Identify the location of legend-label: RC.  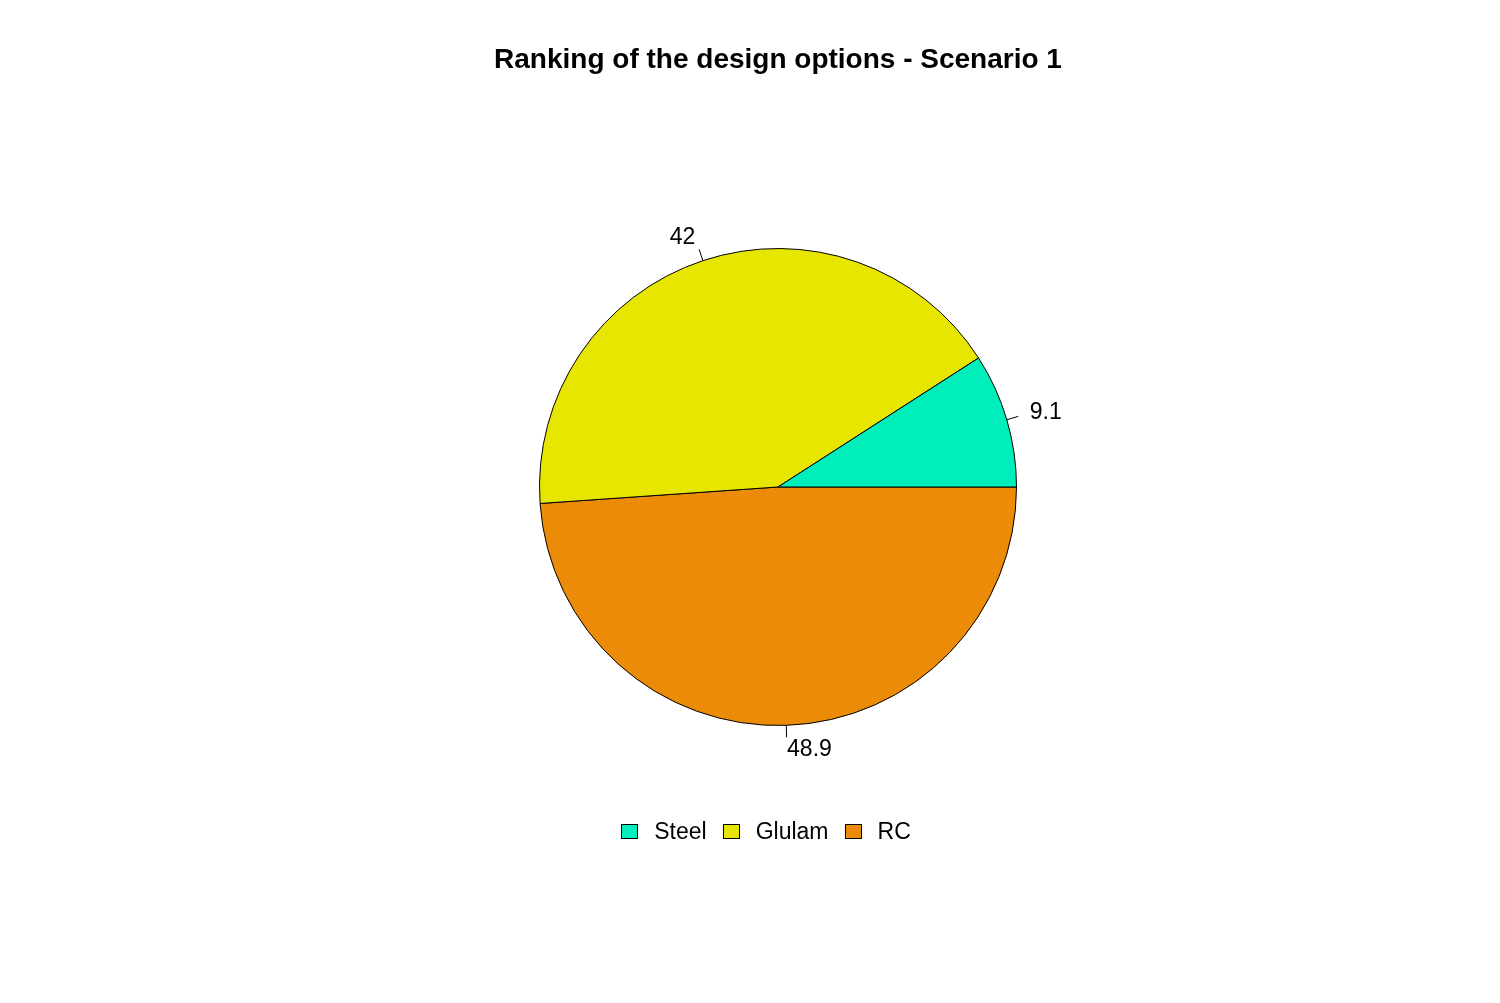
(894, 831).